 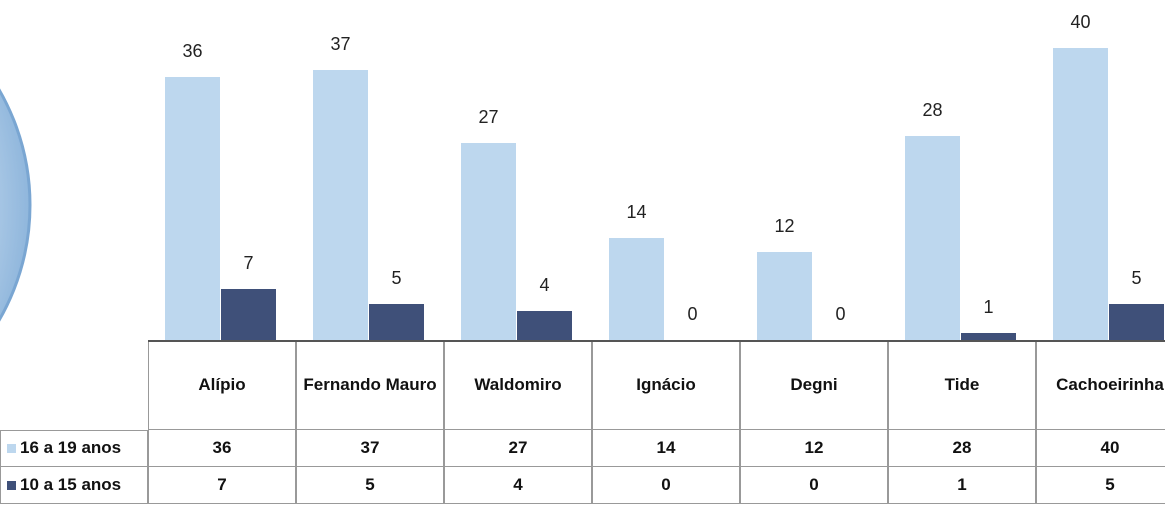 I want to click on table-cell: 7, so click(x=222, y=485).